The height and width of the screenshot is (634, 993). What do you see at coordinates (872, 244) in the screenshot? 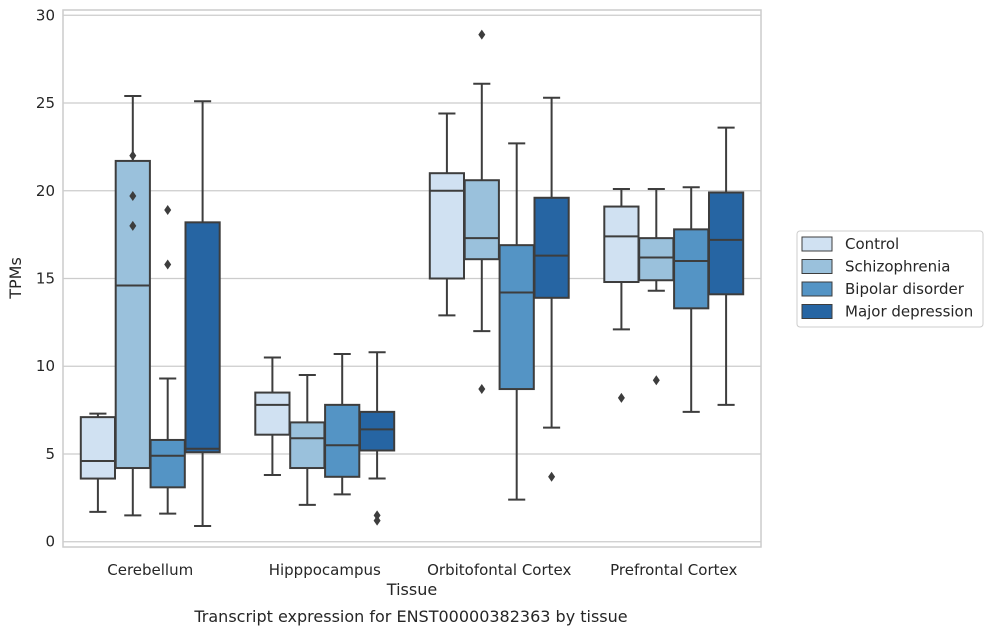
I see `legend-label: Control` at bounding box center [872, 244].